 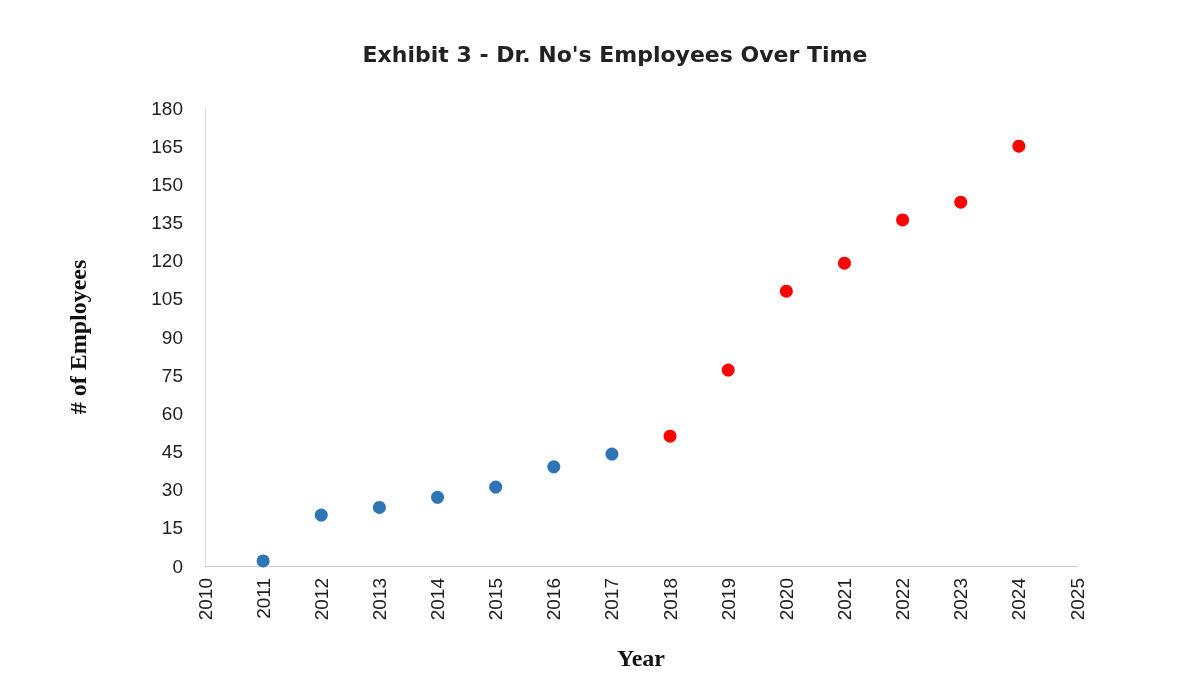 I want to click on x-tick-label: 2010, so click(x=205, y=599).